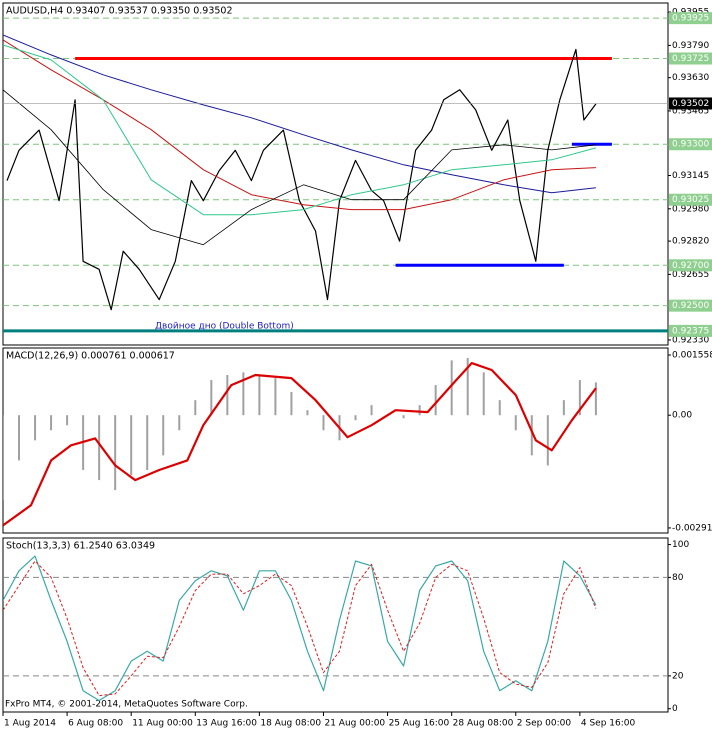 The image size is (712, 732). Describe the element at coordinates (224, 327) in the screenshot. I see `annotation: Двойное дно (Double Bottom)` at that location.